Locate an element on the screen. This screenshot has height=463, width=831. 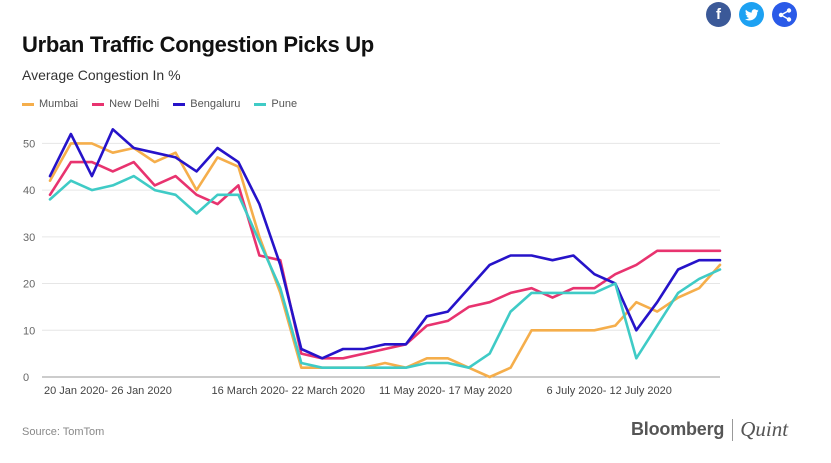
brand-divider is located at coordinates (733, 429).